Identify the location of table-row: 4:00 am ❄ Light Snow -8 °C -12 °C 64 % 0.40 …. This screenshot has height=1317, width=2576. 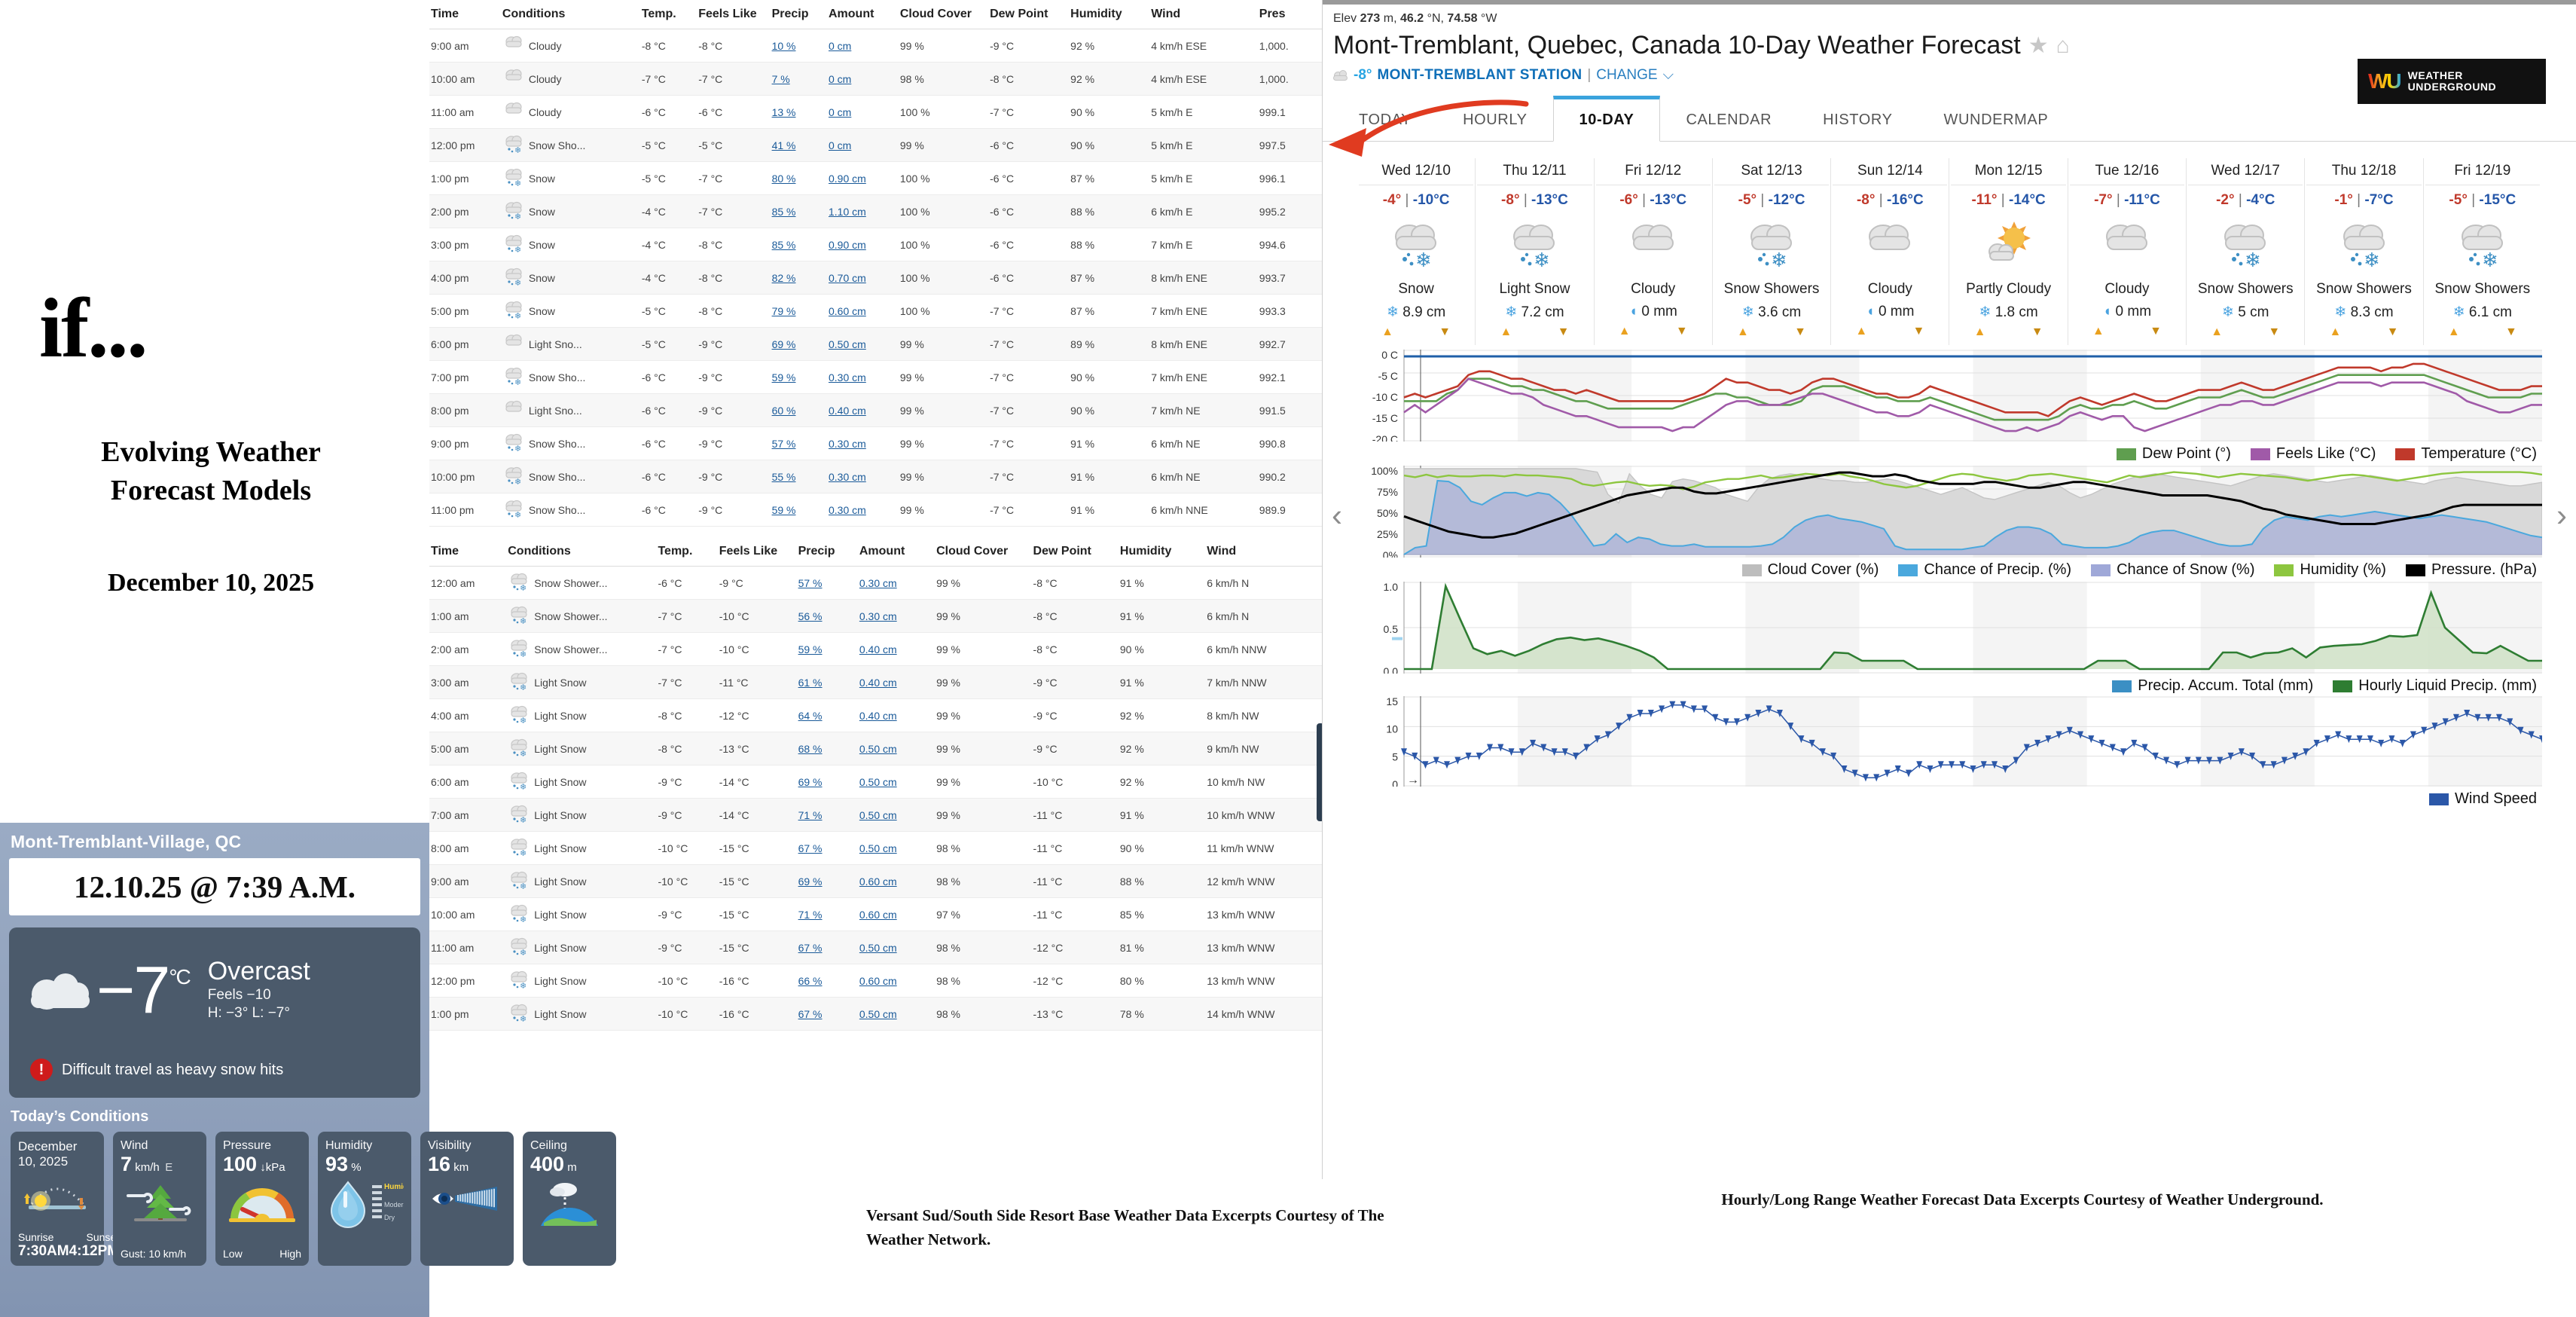
(876, 715).